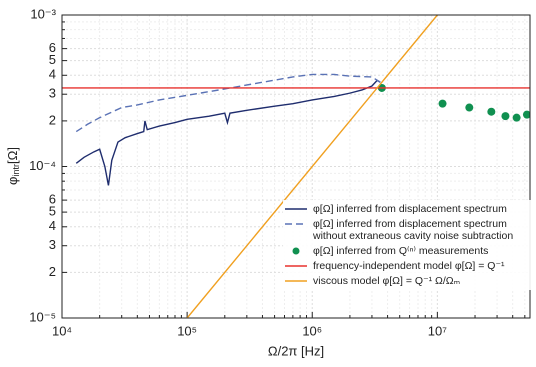 This screenshot has height=367, width=536. What do you see at coordinates (16, 170) in the screenshot?
I see `y-label-sub: intr` at bounding box center [16, 170].